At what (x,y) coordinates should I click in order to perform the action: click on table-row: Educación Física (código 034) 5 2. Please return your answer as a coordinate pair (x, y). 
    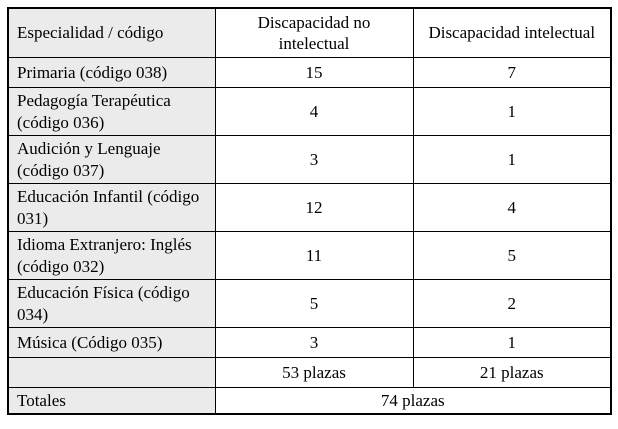
    Looking at the image, I should click on (309, 303).